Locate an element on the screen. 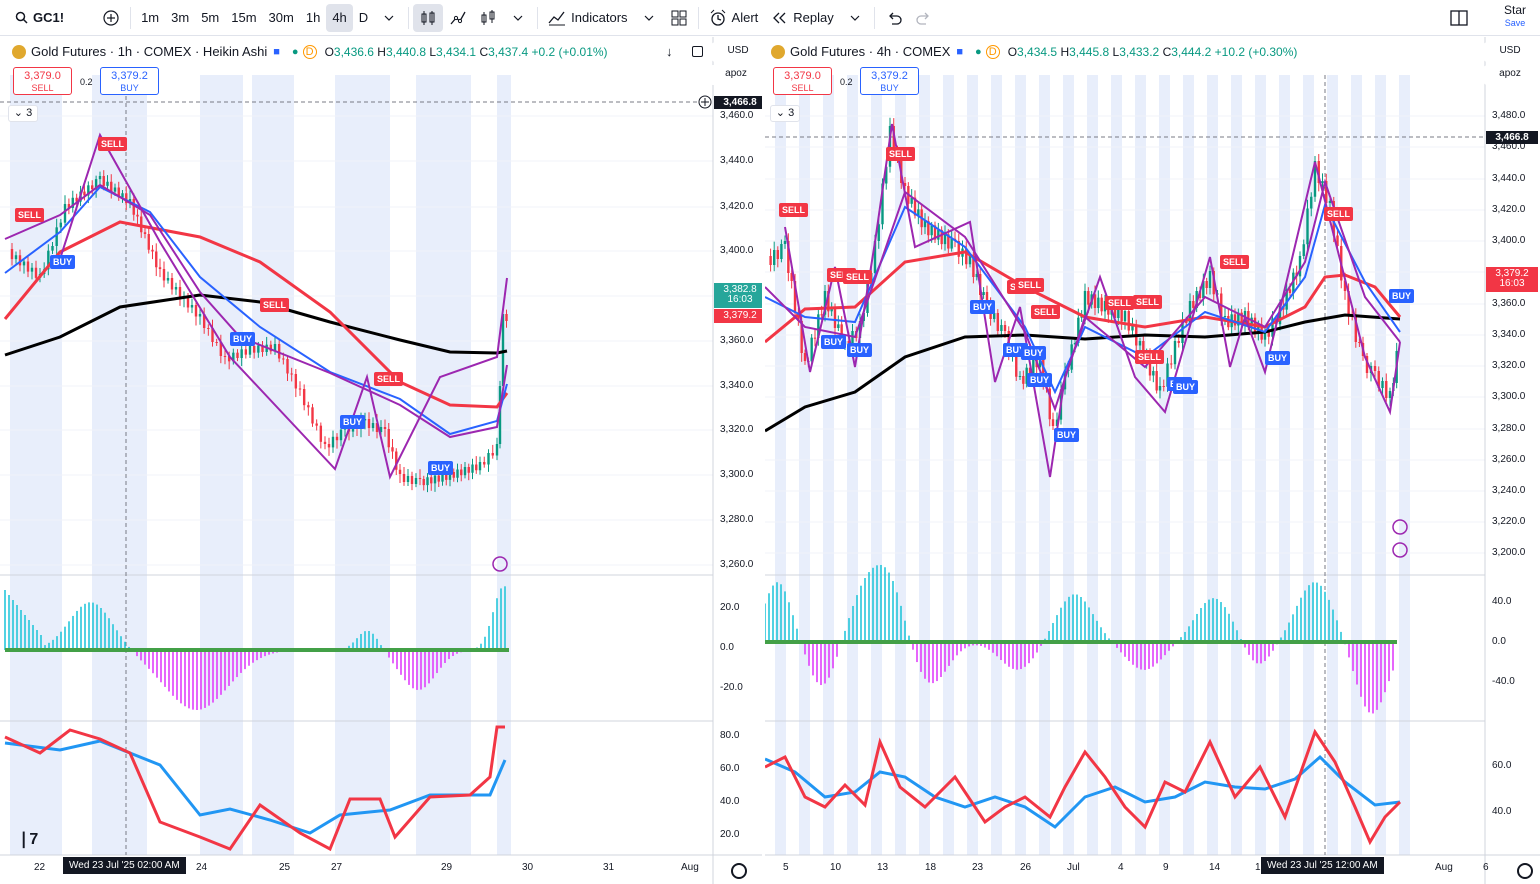 The image size is (1540, 884). rewind-icon is located at coordinates (779, 18).